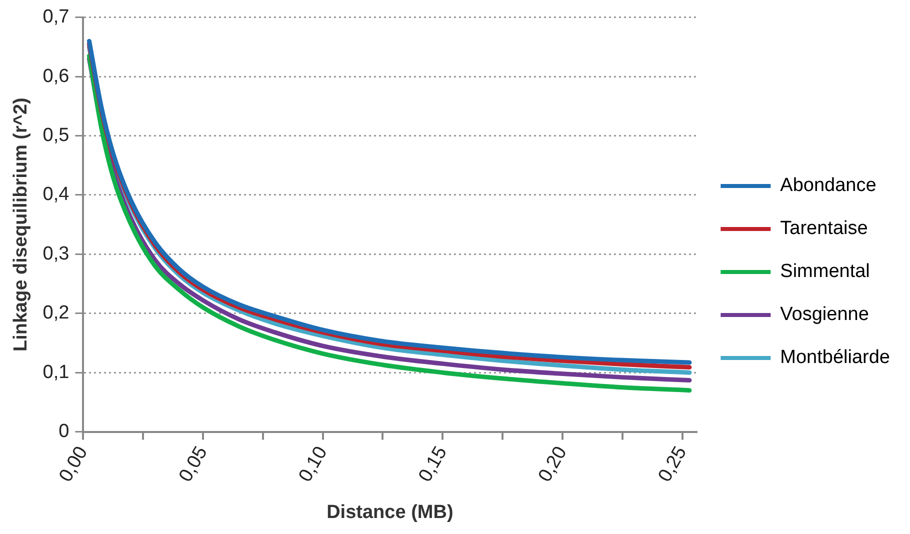 The height and width of the screenshot is (534, 910). I want to click on legend-label: Abondance, so click(828, 185).